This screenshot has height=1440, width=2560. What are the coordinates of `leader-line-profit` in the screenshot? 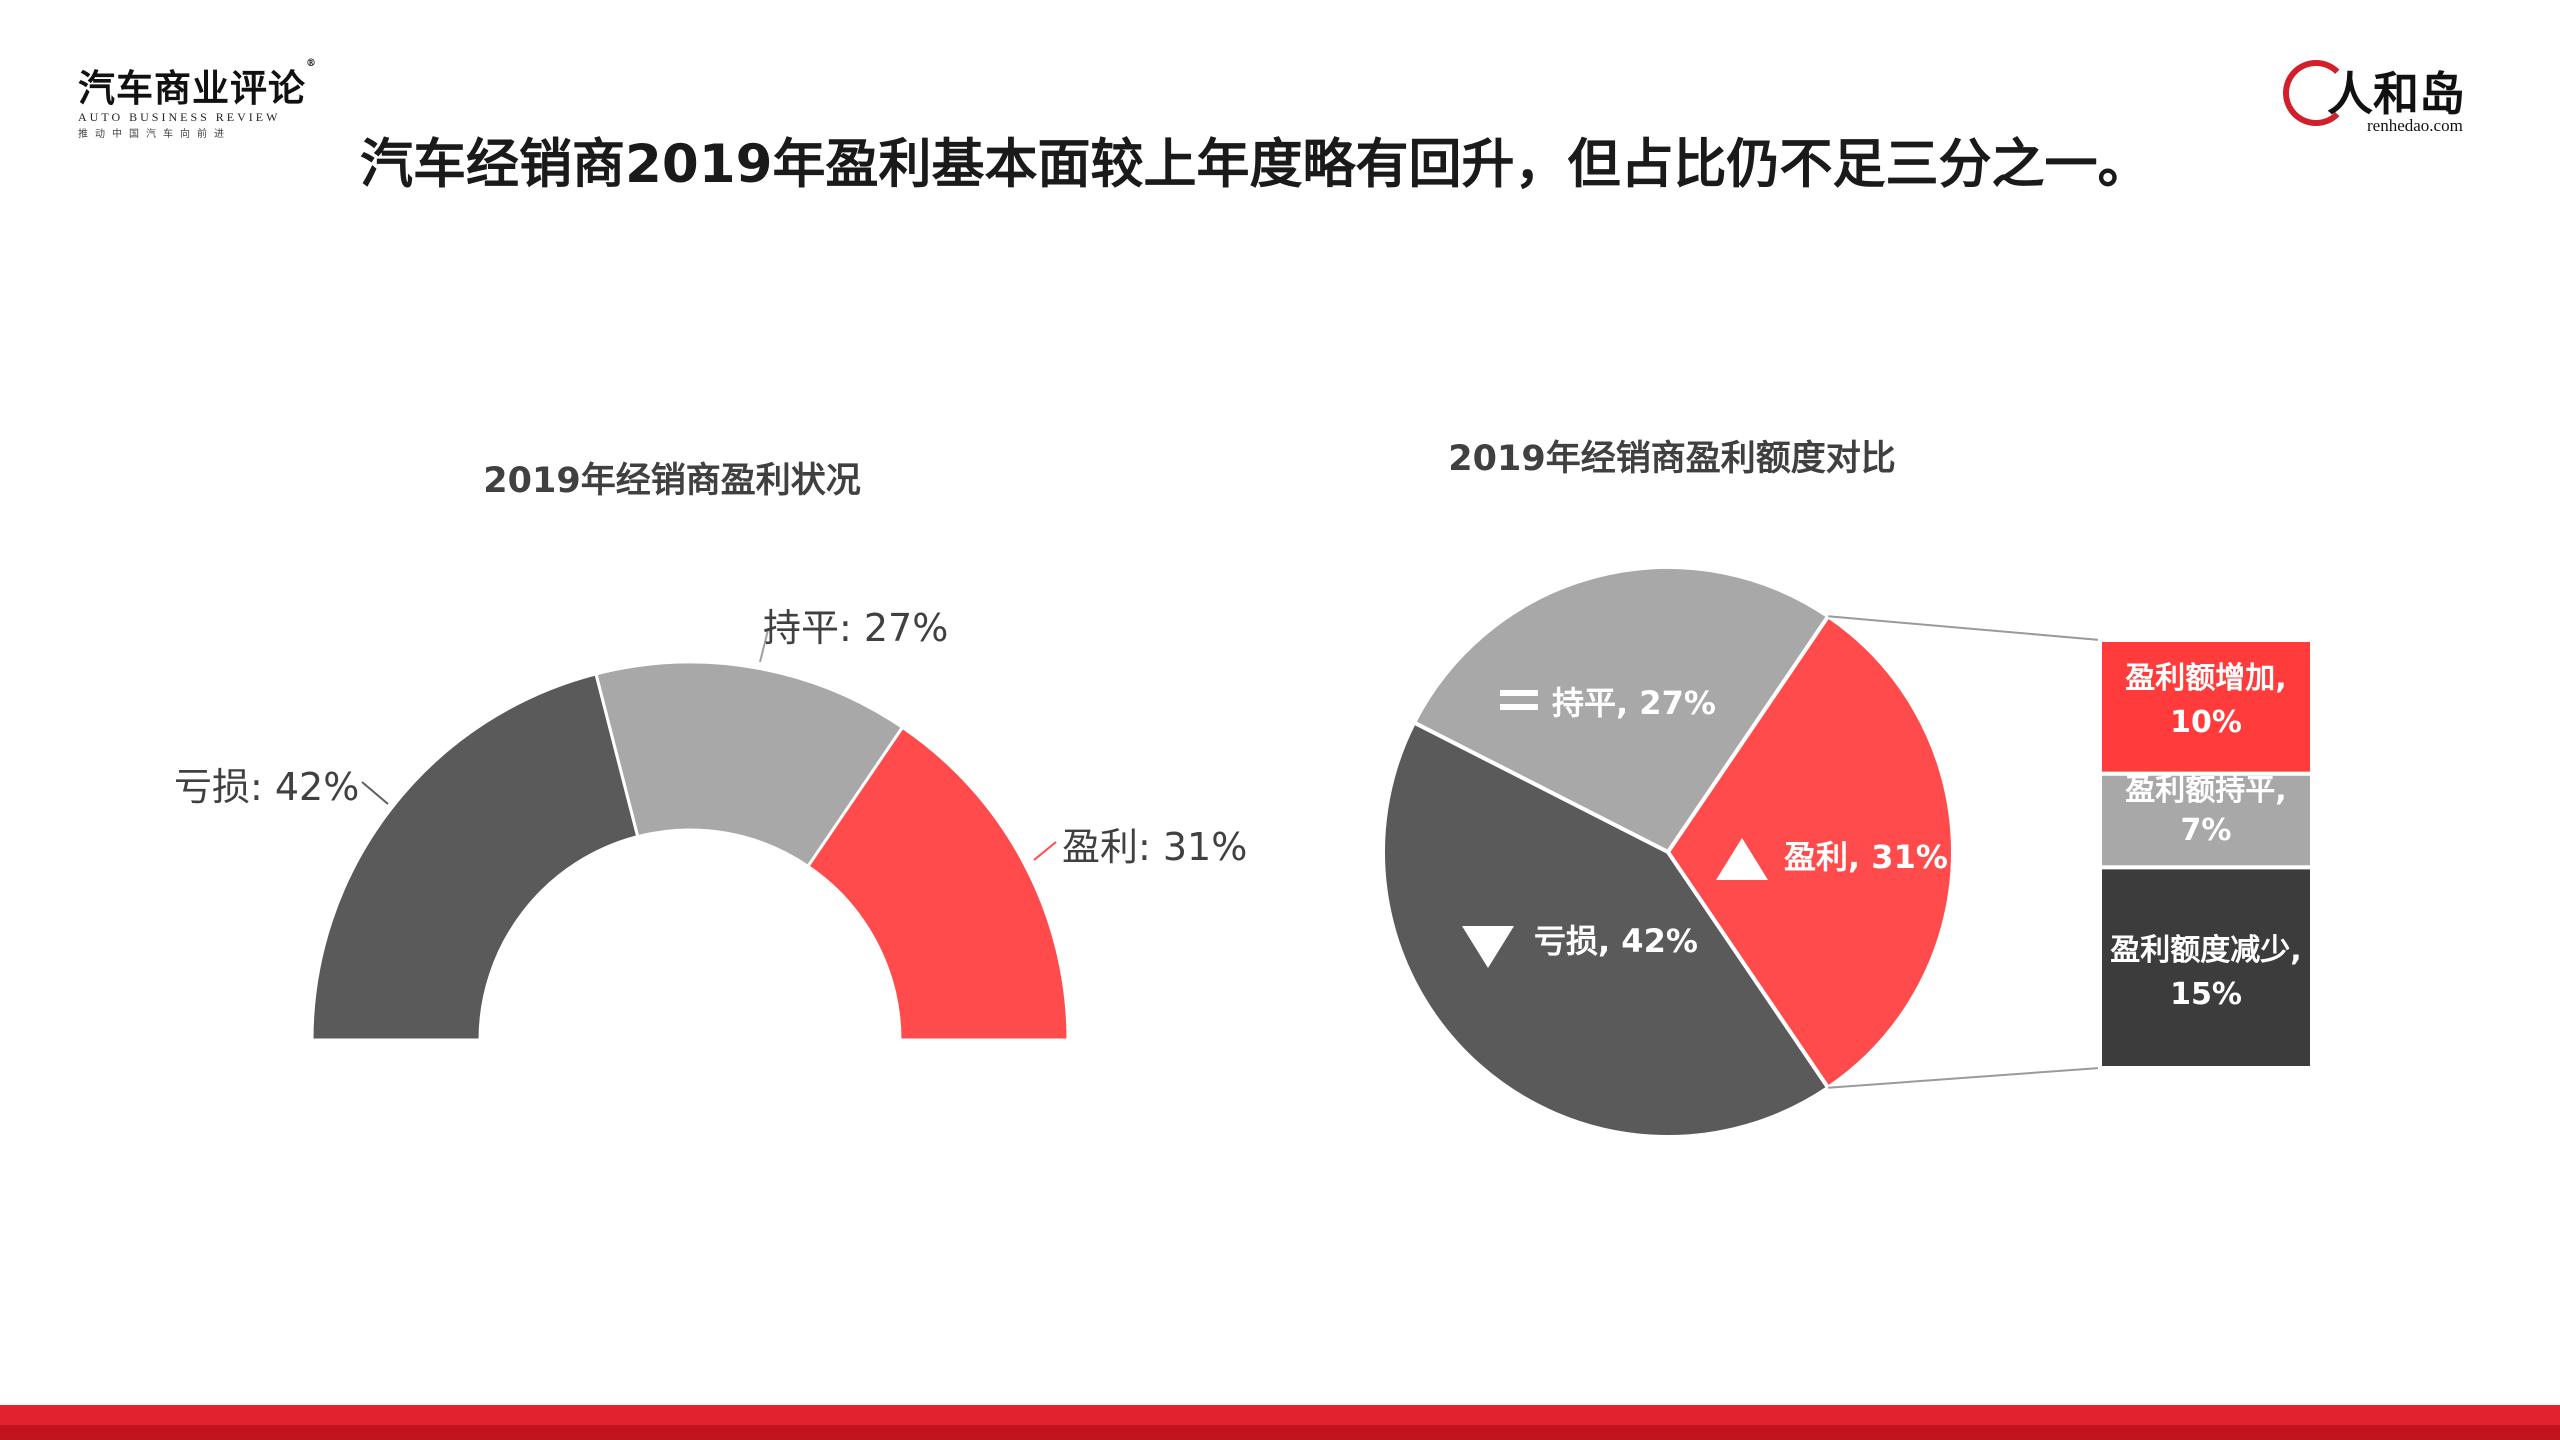 It's located at (1045, 851).